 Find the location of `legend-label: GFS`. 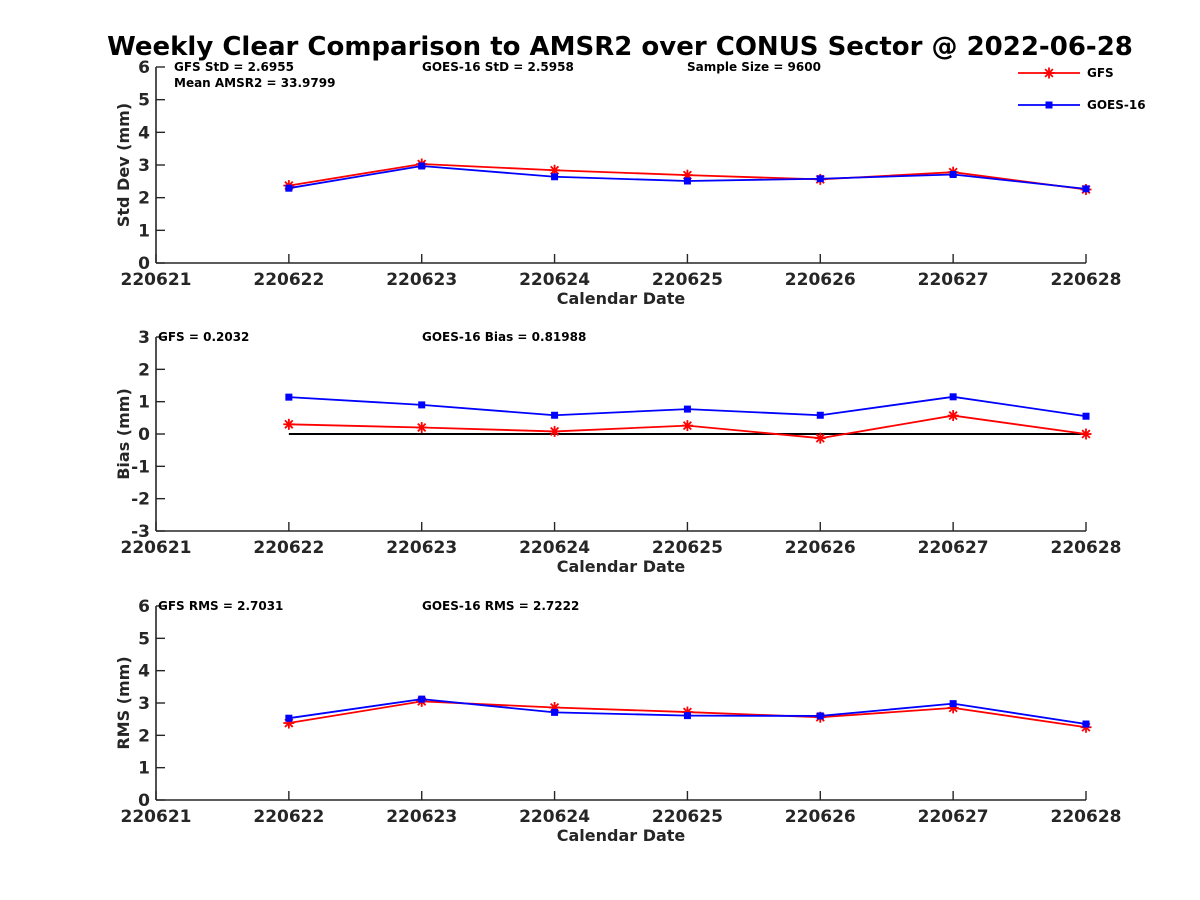

legend-label: GFS is located at coordinates (1100, 73).